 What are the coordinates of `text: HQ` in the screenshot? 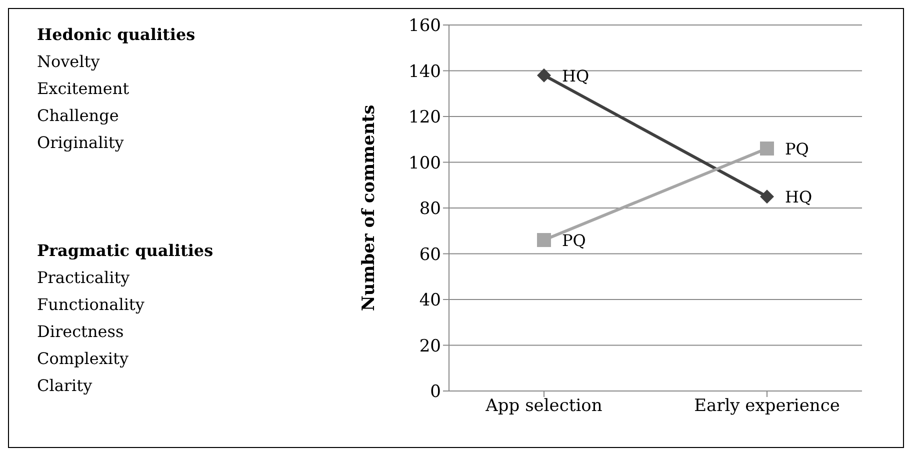 It's located at (798, 197).